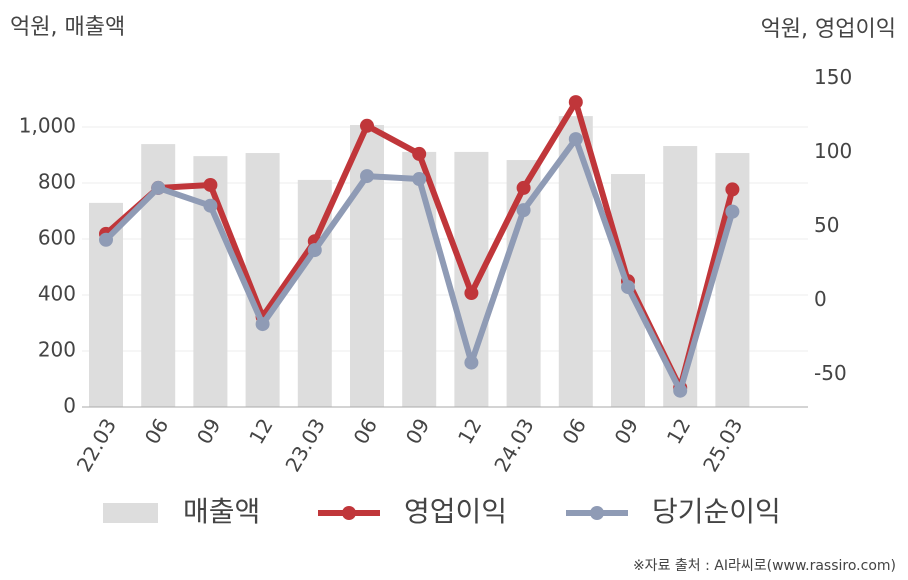 The image size is (908, 580). Describe the element at coordinates (764, 566) in the screenshot. I see `source: ※자료 출처 : AI라씨로(www.rassiro.com)` at that location.